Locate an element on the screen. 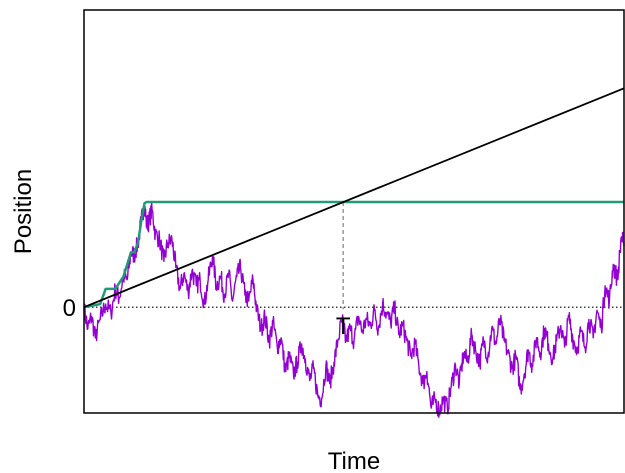 The height and width of the screenshot is (473, 625). hitting-time-label: T is located at coordinates (343, 326).